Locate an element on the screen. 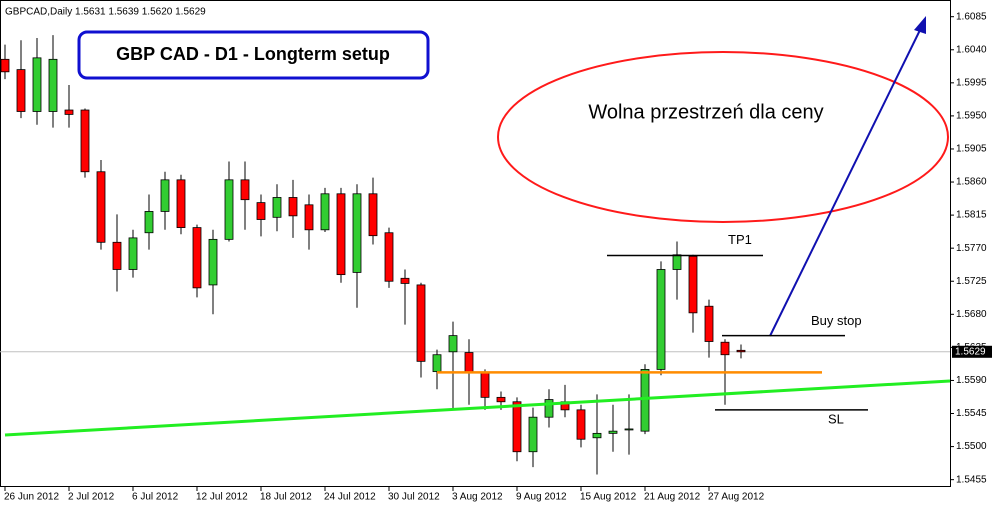  x-tick-label: 27 Aug 2012 is located at coordinates (736, 497).